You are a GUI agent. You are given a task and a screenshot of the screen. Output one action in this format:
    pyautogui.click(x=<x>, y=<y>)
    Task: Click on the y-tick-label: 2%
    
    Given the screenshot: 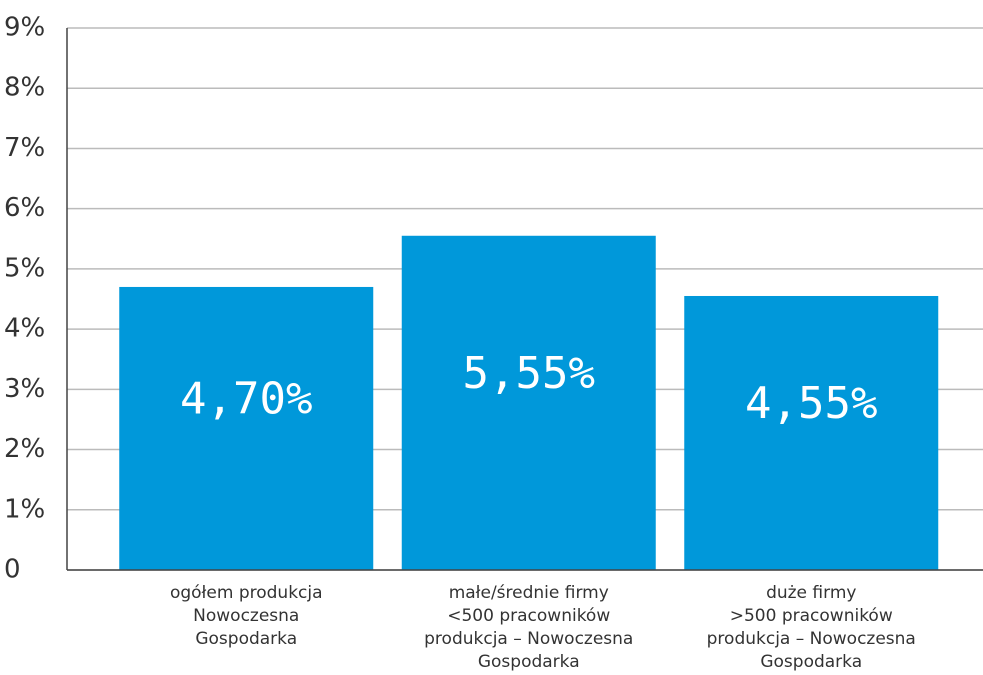 What is the action you would take?
    pyautogui.click(x=24, y=449)
    